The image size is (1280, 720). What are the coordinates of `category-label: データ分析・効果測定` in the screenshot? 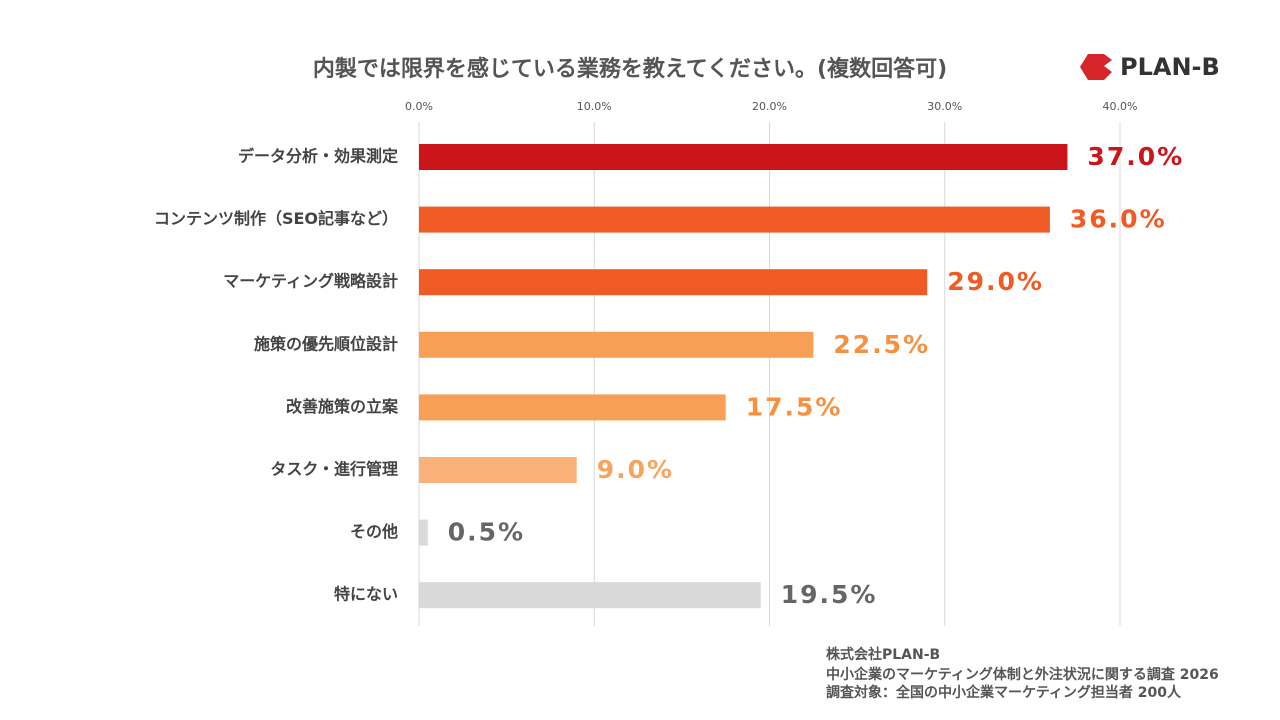 It's located at (318, 156).